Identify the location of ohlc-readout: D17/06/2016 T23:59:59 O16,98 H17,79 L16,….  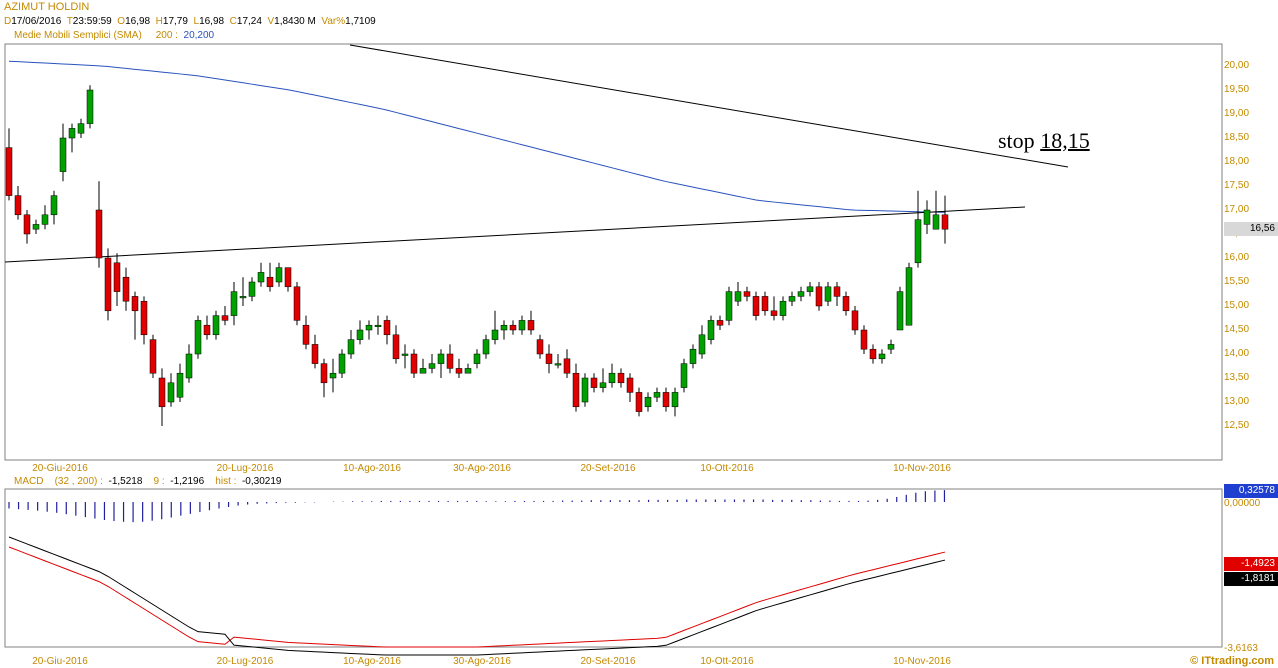
(190, 21).